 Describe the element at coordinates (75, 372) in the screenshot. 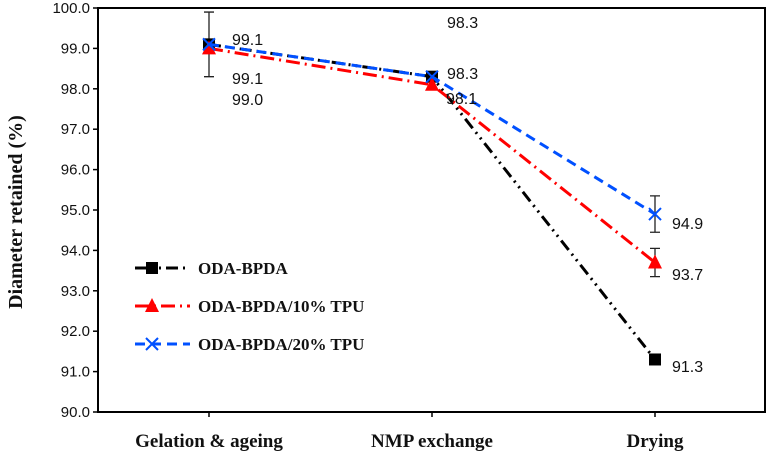

I see `y-tick-label: 91.0` at that location.